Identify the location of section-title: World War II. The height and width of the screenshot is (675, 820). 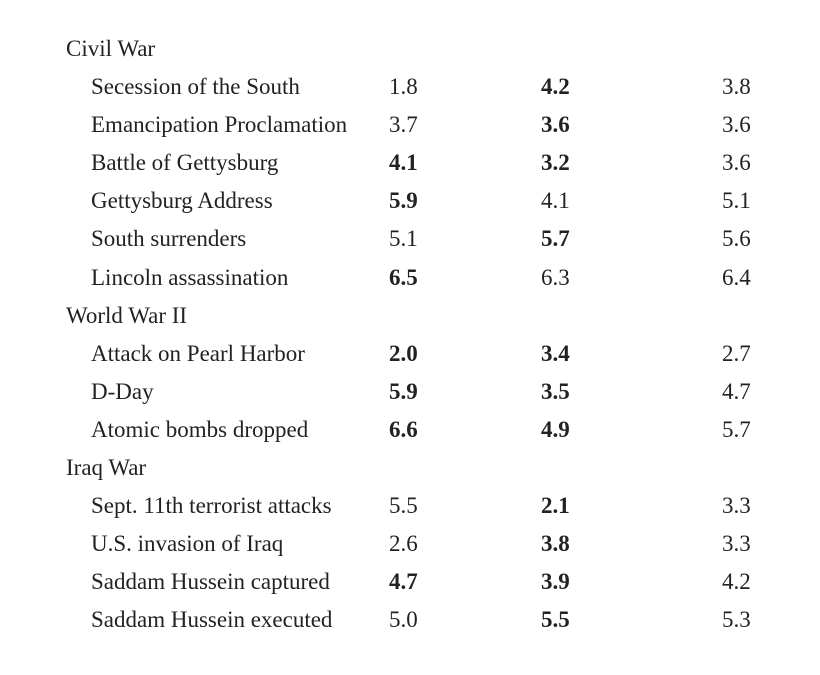
(127, 315).